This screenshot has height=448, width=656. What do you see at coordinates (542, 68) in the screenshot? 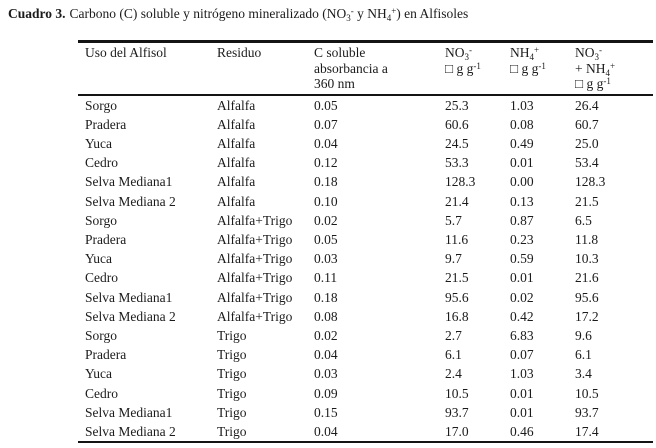
I see `col-header-nh4: NH4+ □ g g-1` at bounding box center [542, 68].